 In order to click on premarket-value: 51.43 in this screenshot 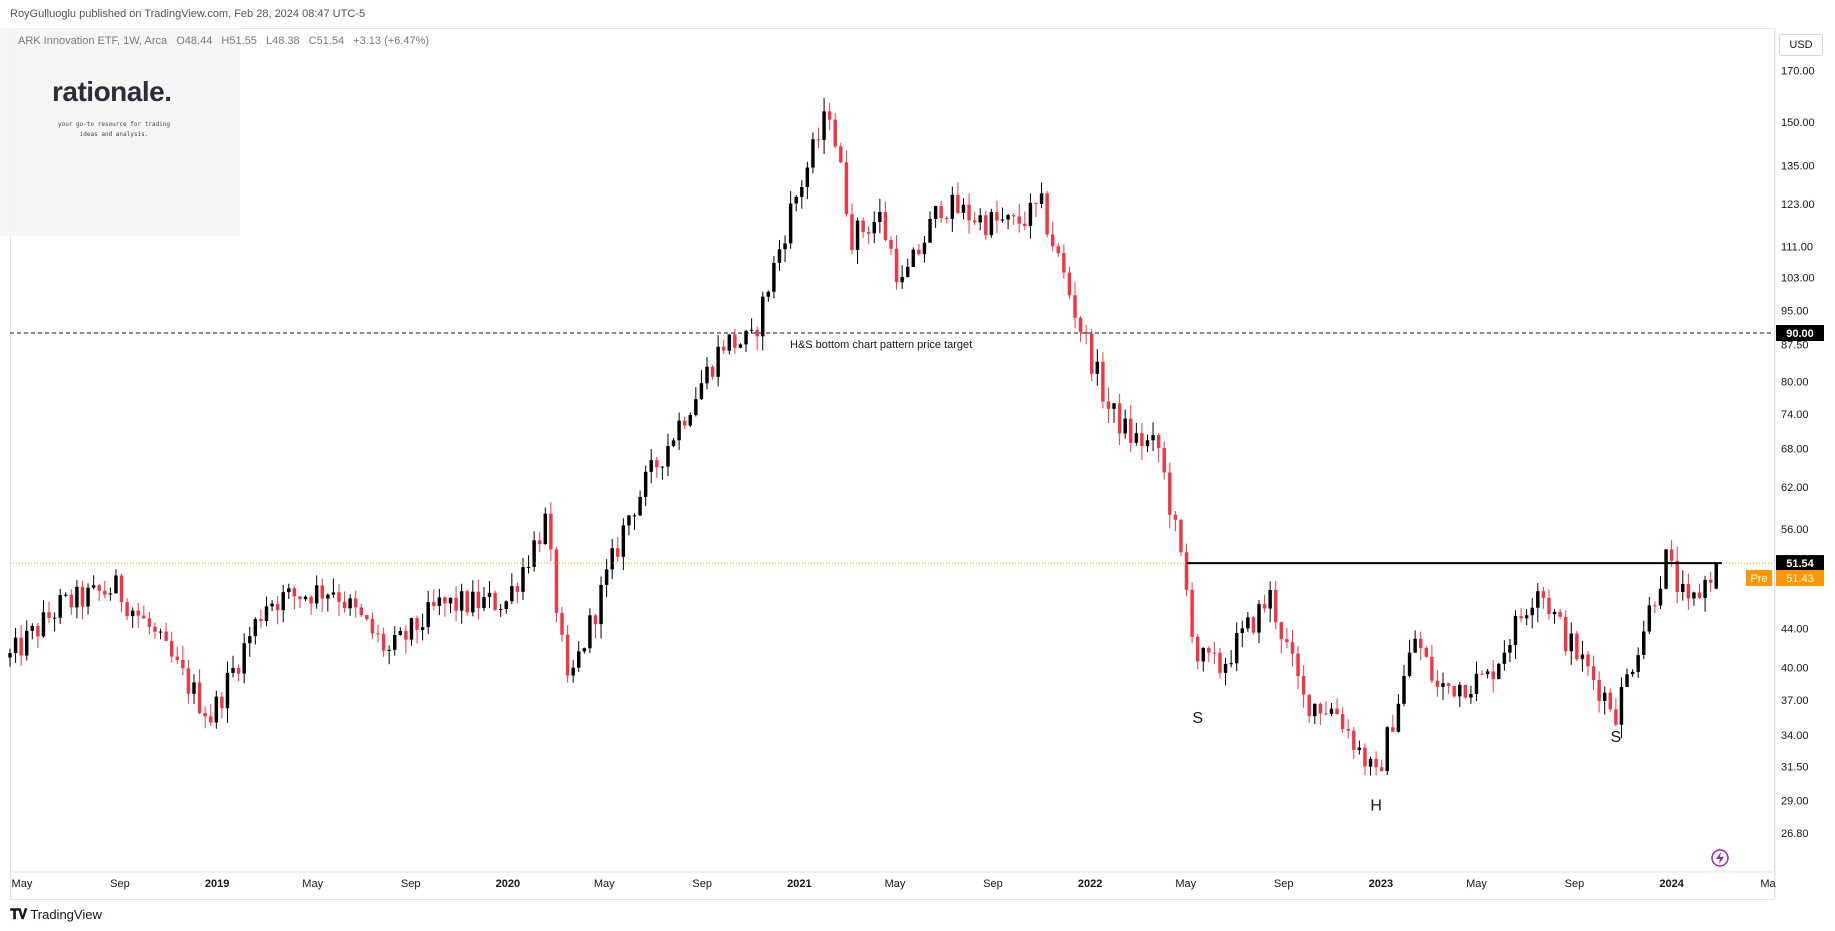, I will do `click(1800, 579)`.